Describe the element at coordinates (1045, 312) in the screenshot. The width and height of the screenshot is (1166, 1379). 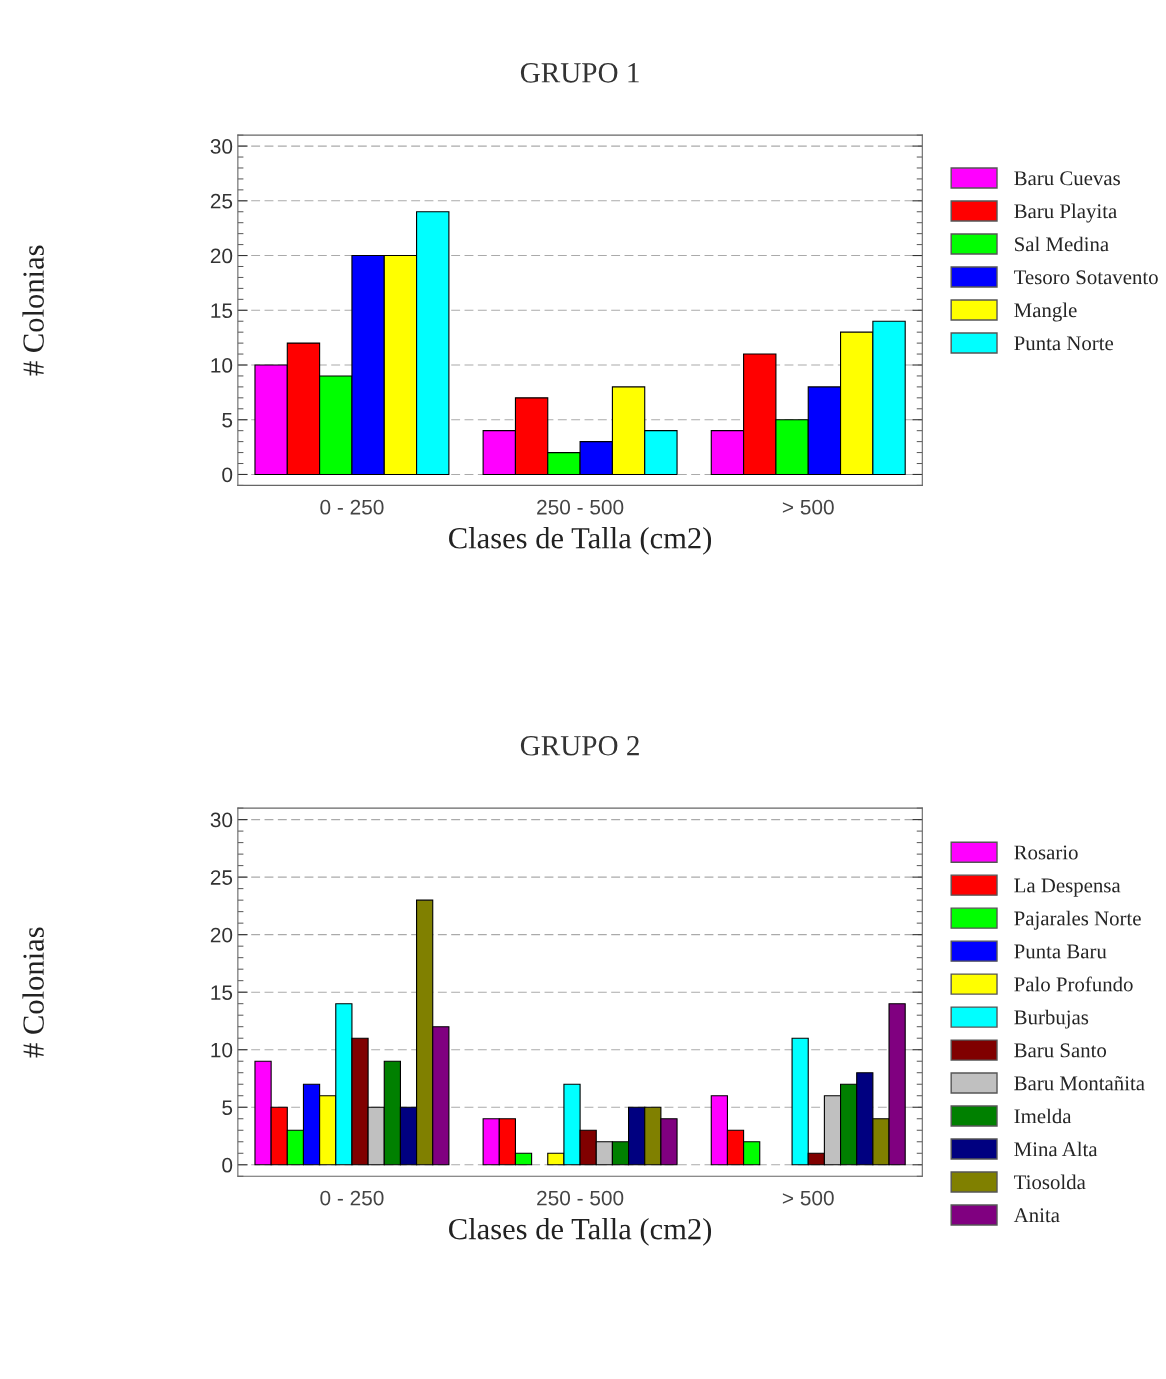
I see `legend-label: Mangle` at that location.